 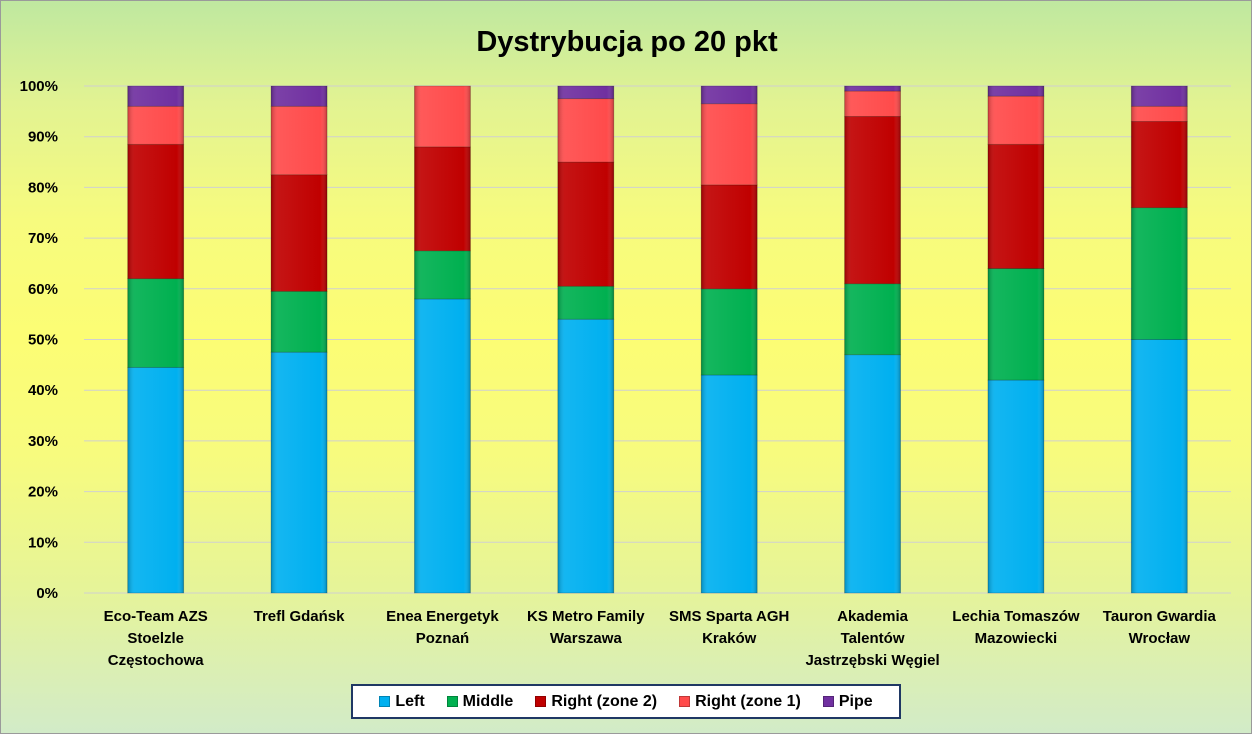 I want to click on y-tick-label: 40%, so click(x=43, y=390).